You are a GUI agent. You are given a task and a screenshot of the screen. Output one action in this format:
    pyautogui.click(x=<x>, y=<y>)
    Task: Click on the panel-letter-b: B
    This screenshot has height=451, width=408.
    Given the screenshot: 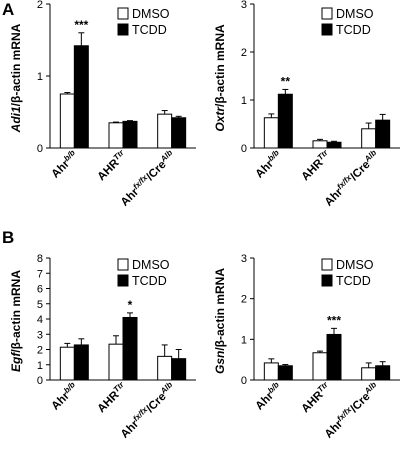 What is the action you would take?
    pyautogui.click(x=8, y=237)
    